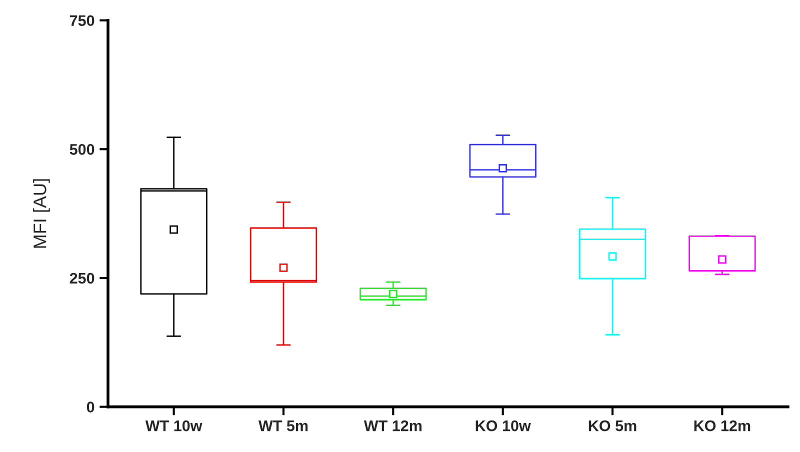 This screenshot has height=452, width=800. I want to click on y-tick-label: 250, so click(82, 278).